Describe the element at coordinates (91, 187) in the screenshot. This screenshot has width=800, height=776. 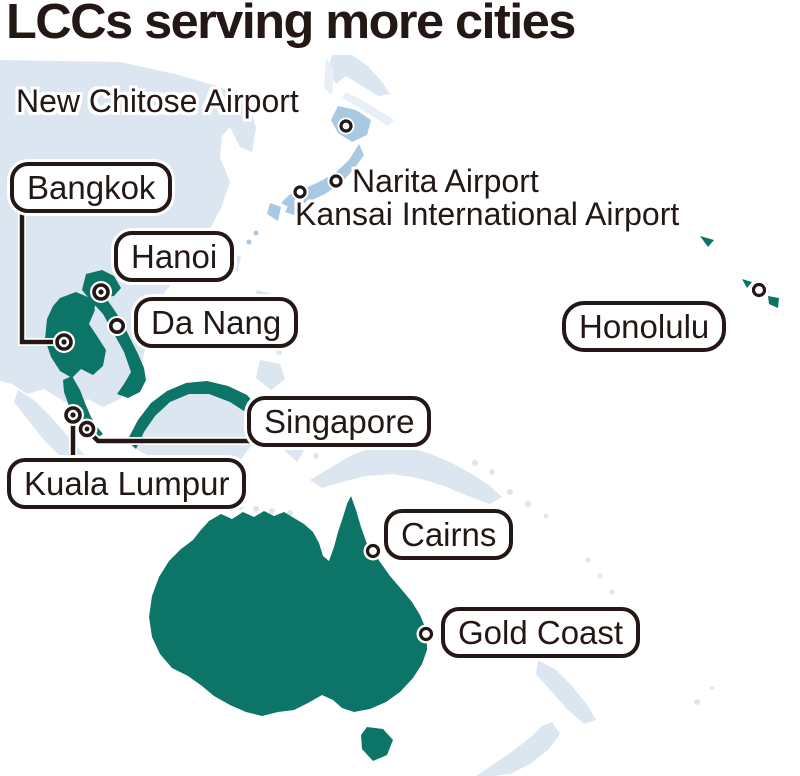
I see `callout-bangkok: Bangkok` at that location.